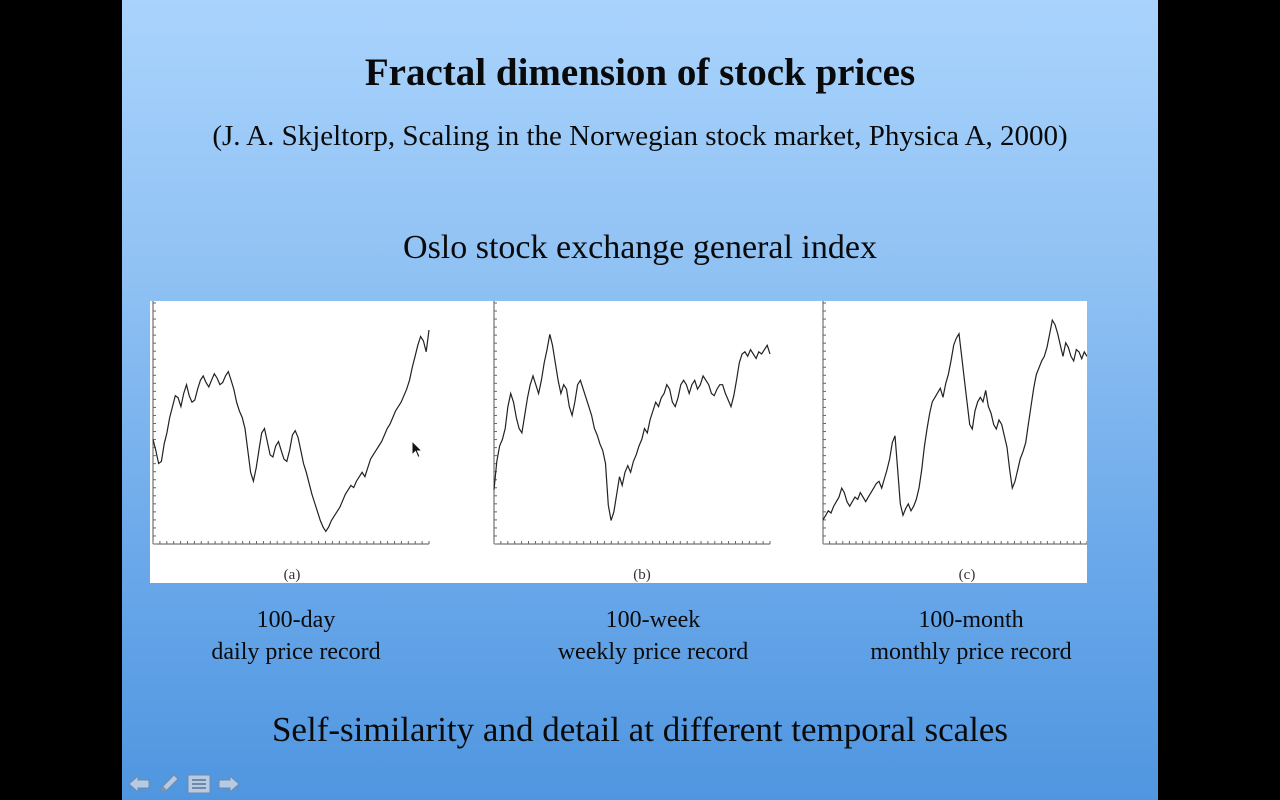  I want to click on panel-c: (c), so click(954, 442).